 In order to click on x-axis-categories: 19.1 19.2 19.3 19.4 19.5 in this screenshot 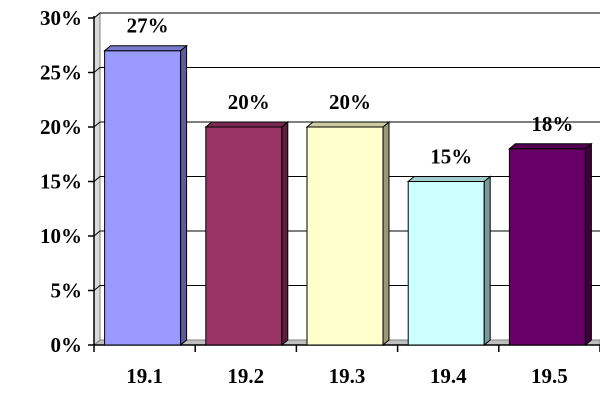, I will do `click(347, 376)`.